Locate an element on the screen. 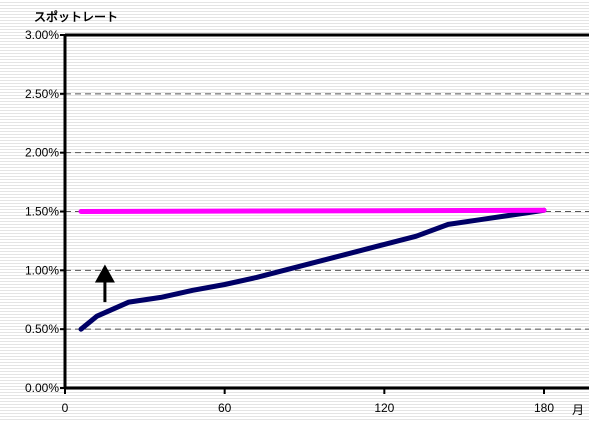 This screenshot has height=422, width=589. x-axis-title: 月 is located at coordinates (578, 410).